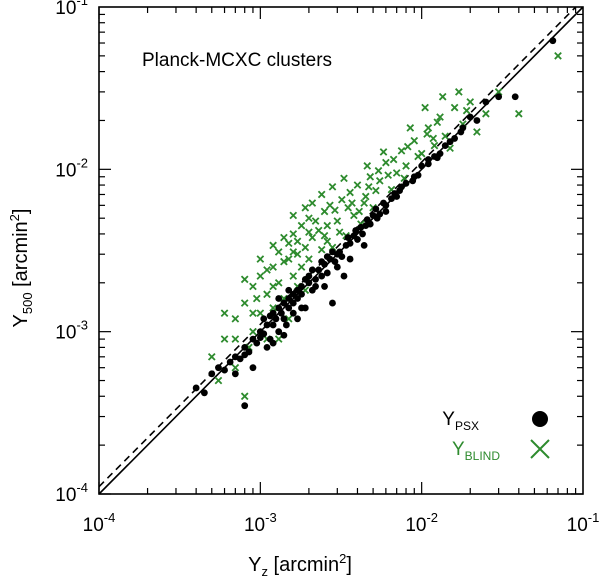 This screenshot has height=581, width=600. Describe the element at coordinates (540, 419) in the screenshot. I see `legend-psx-marker` at that location.